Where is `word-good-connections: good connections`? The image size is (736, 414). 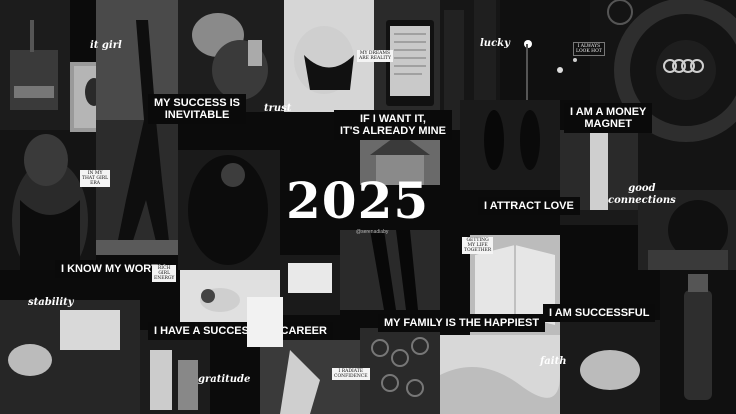
word-good-connections: good connections is located at coordinates (642, 194).